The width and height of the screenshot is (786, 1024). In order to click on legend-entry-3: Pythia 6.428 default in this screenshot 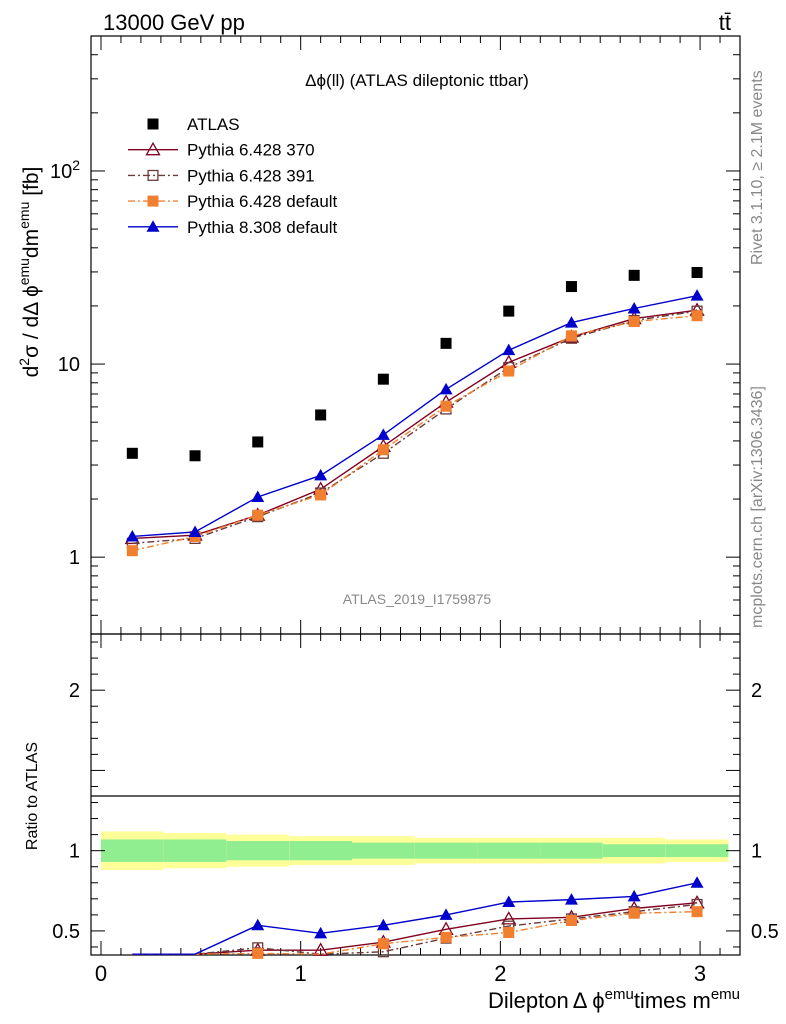, I will do `click(233, 201)`.